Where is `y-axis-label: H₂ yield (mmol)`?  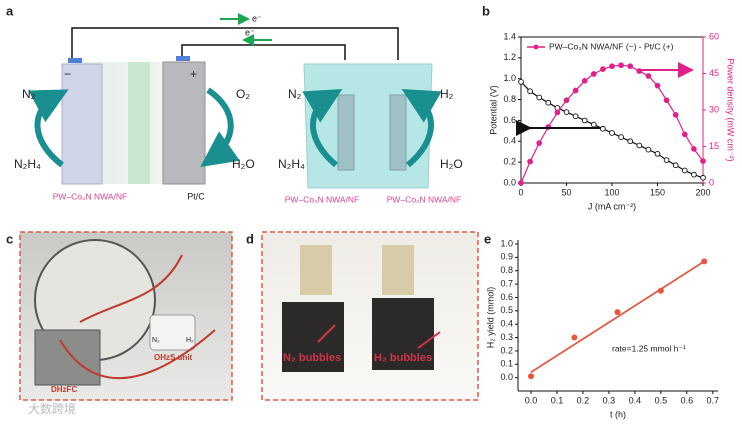
y-axis-label: H₂ yield (mmol) is located at coordinates (490, 318).